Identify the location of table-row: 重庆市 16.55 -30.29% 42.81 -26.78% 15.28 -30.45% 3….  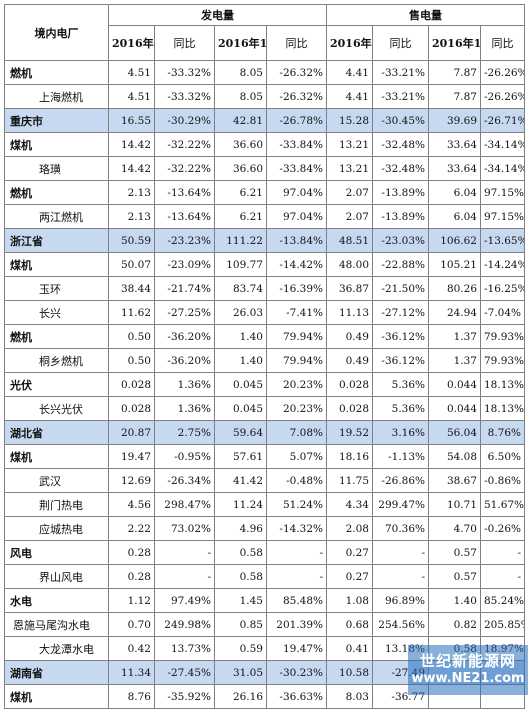
(264, 120).